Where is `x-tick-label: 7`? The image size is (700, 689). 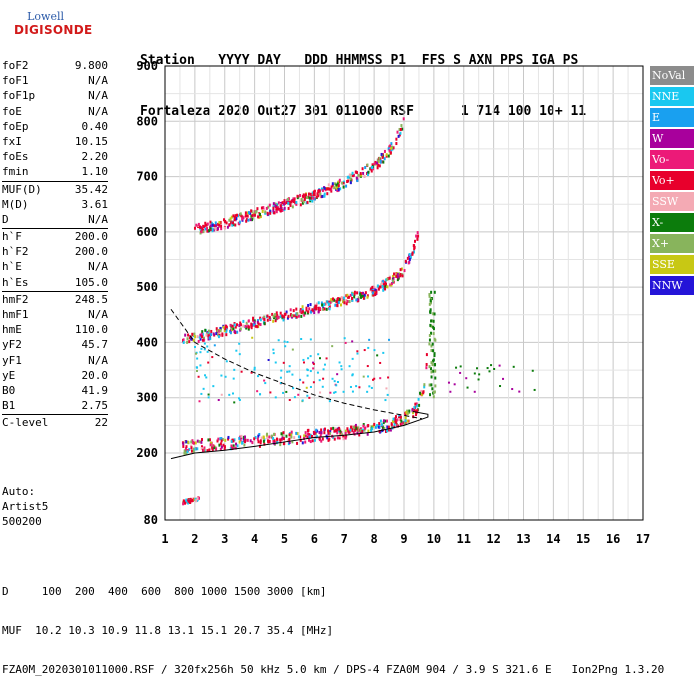
x-tick-label: 7 is located at coordinates (344, 539).